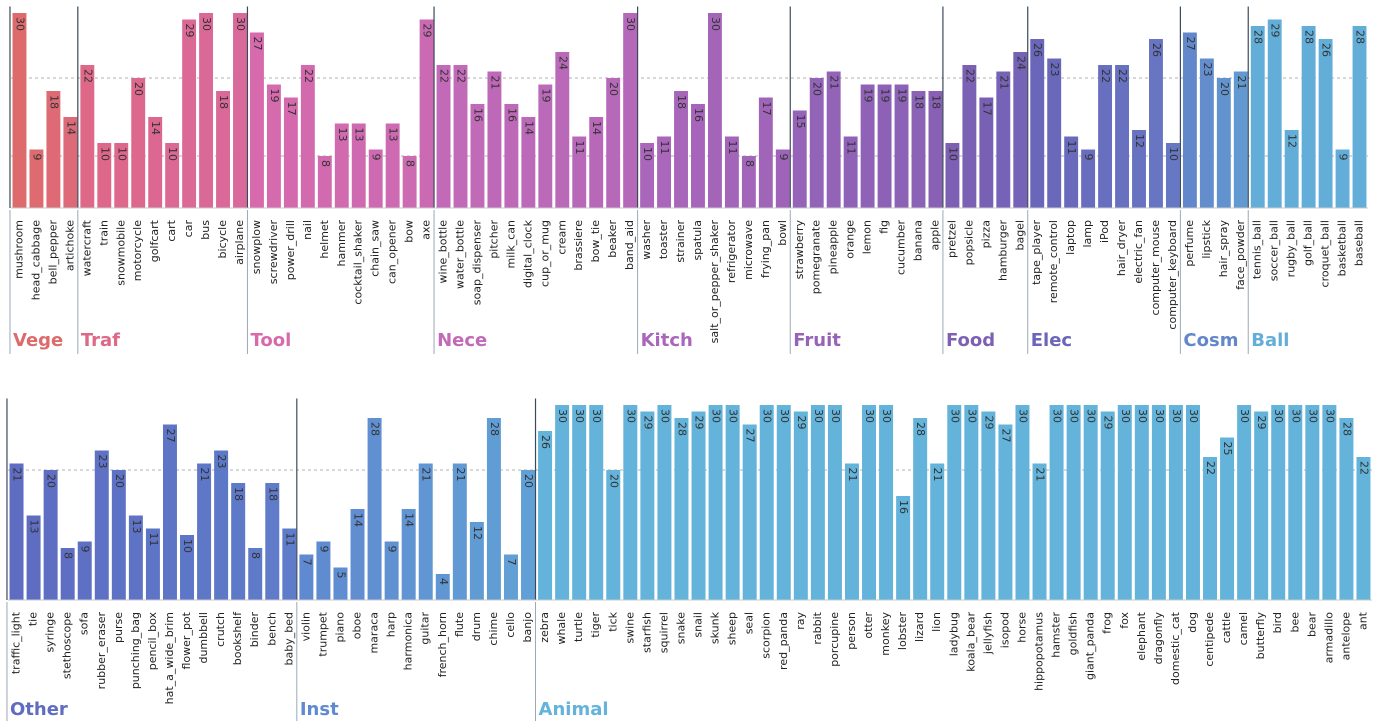 The height and width of the screenshot is (721, 1379). I want to click on tick-label: spatula, so click(697, 240).